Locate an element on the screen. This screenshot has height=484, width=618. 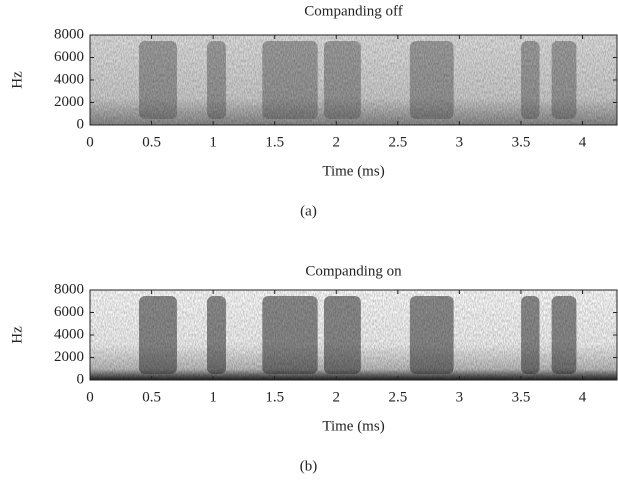
chart-title: Companding on is located at coordinates (353, 271).